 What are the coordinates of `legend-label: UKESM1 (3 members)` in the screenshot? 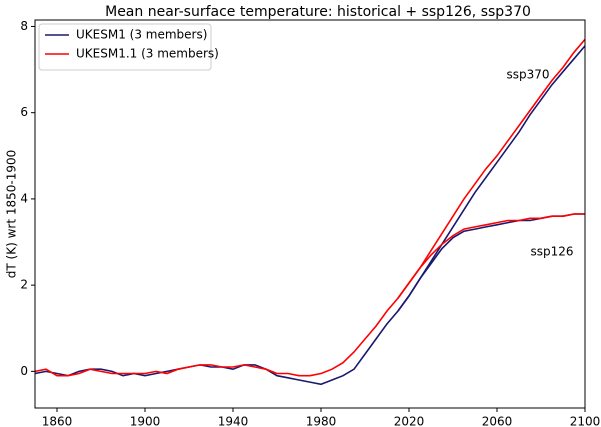 It's located at (141, 35).